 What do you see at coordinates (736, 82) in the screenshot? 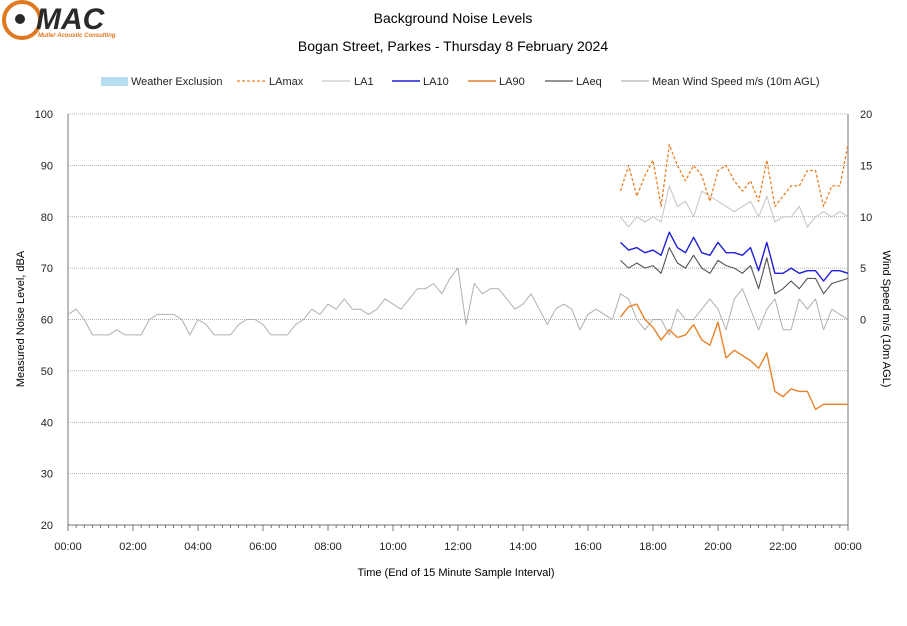
I see `legend-label-wind: Mean Wind Speed m/s (10m AGL)` at bounding box center [736, 82].